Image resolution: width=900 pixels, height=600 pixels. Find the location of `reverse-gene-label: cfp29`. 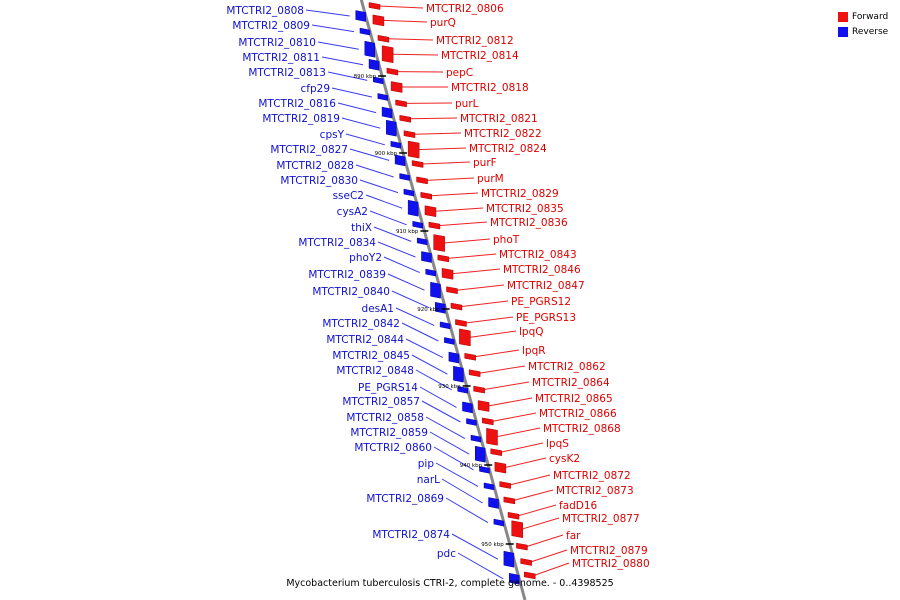

reverse-gene-label: cfp29 is located at coordinates (316, 89).